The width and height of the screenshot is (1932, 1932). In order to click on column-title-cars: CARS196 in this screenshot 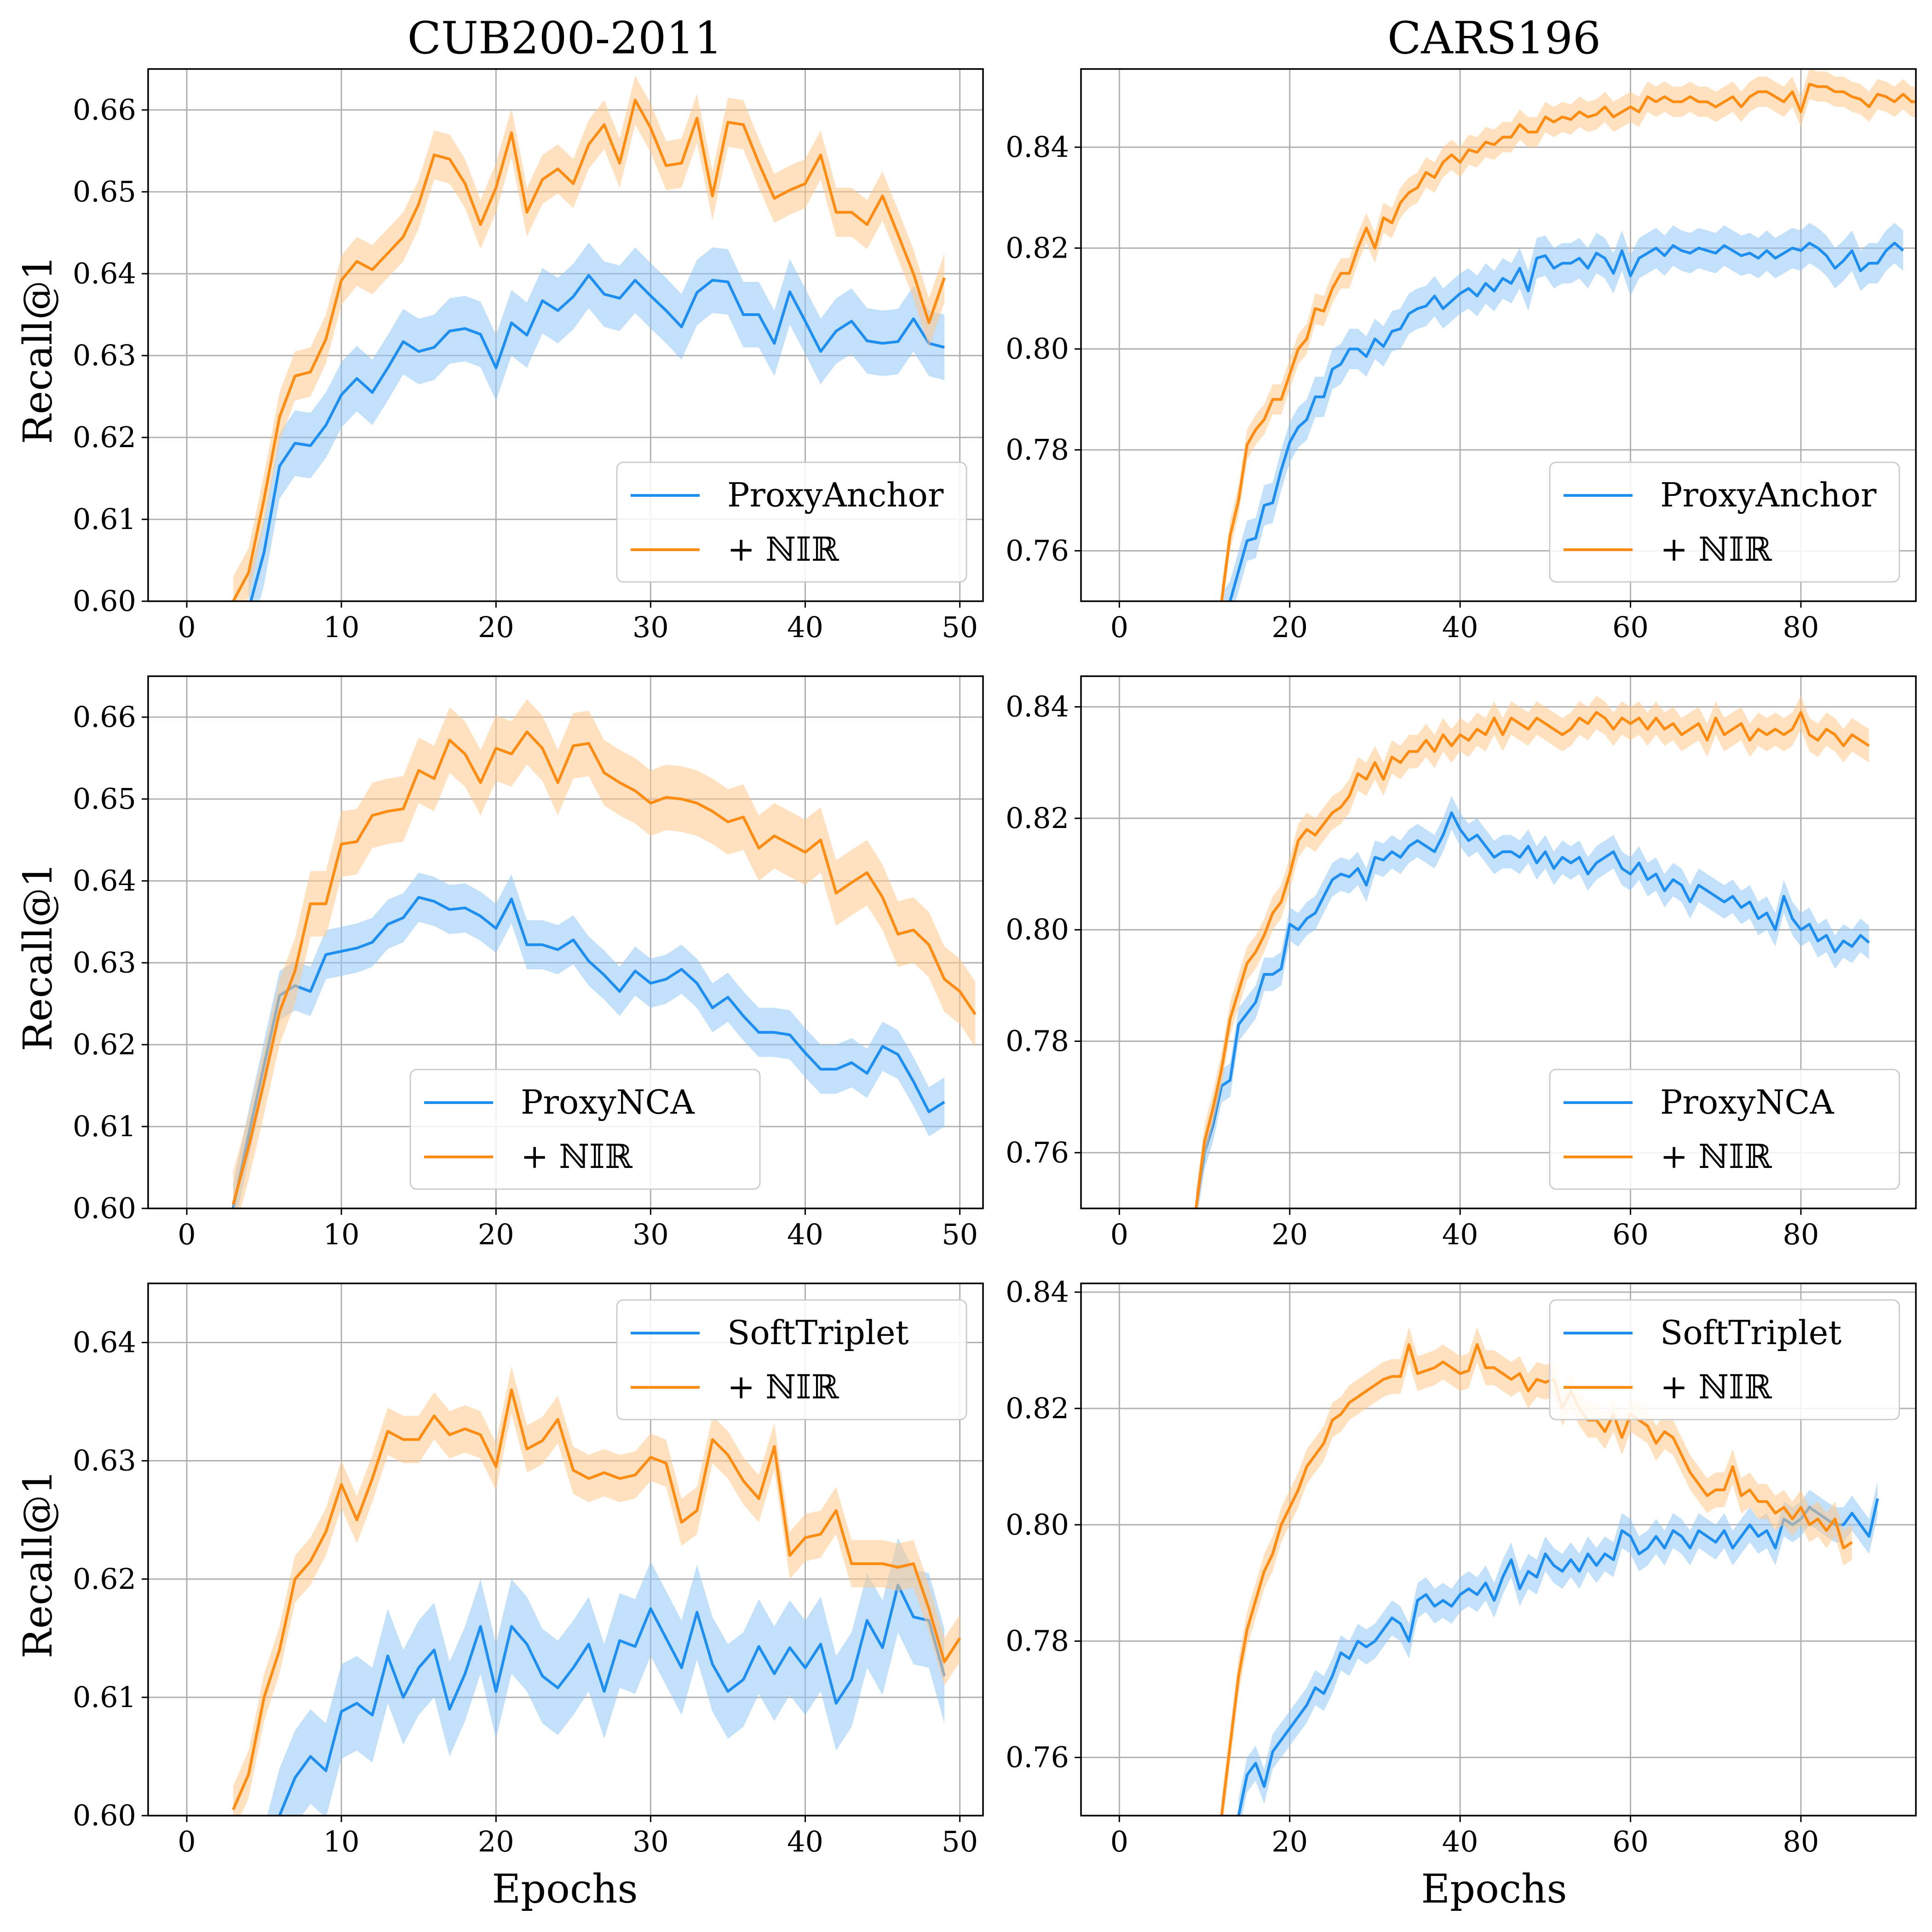, I will do `click(1494, 38)`.